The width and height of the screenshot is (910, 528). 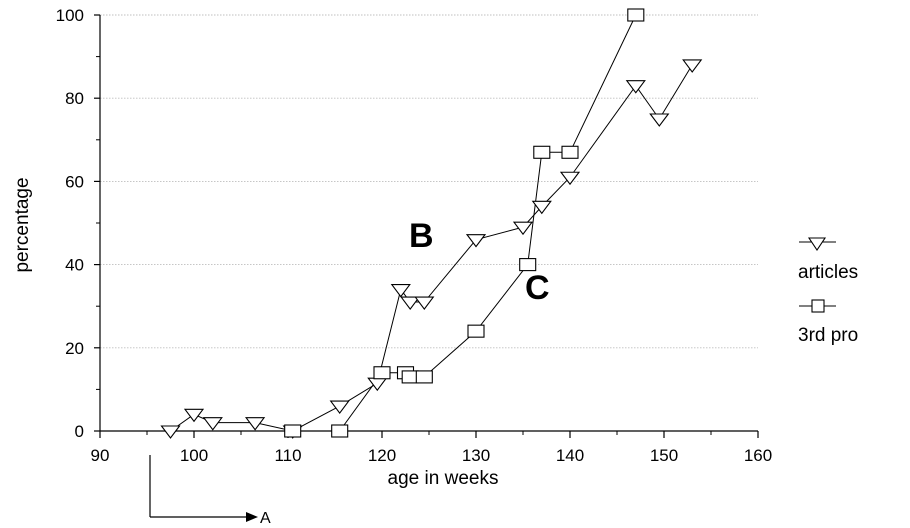 I want to click on legend-label-articles: articles, so click(x=828, y=272).